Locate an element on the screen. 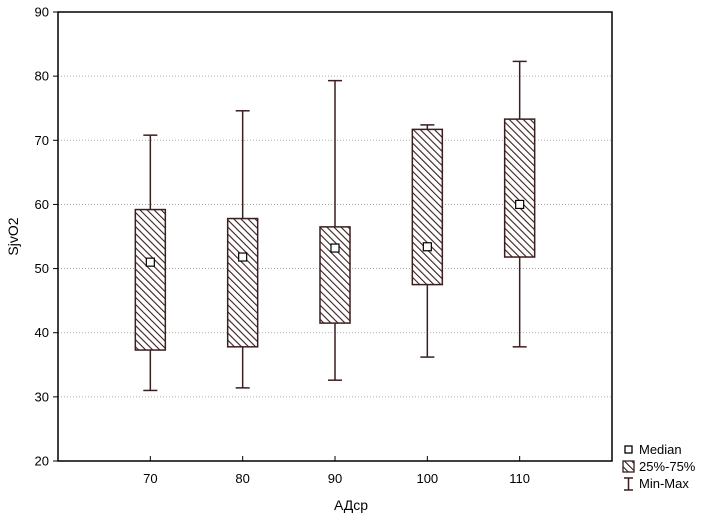 The height and width of the screenshot is (519, 713). y-tick-label: 20 is located at coordinates (42, 461).